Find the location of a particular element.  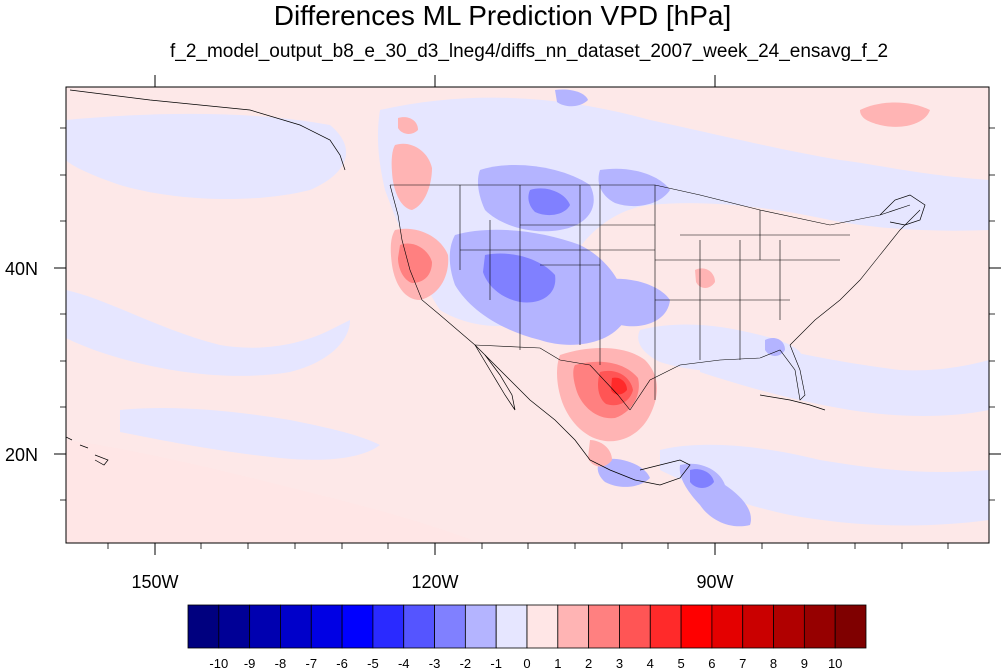

colorbar-label: 5 is located at coordinates (680, 663).